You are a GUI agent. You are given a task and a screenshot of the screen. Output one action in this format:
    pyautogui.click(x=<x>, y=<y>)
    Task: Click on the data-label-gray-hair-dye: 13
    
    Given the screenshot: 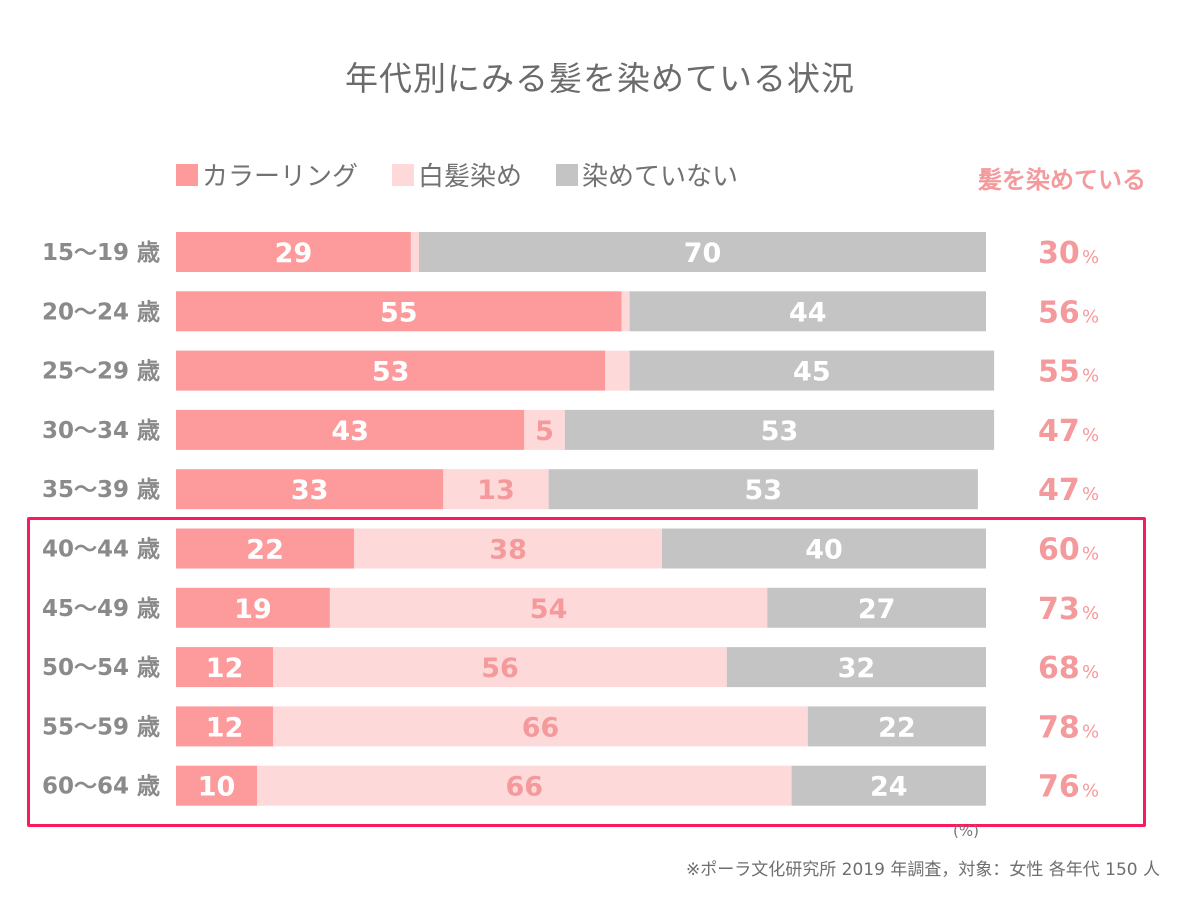 What is the action you would take?
    pyautogui.click(x=496, y=490)
    